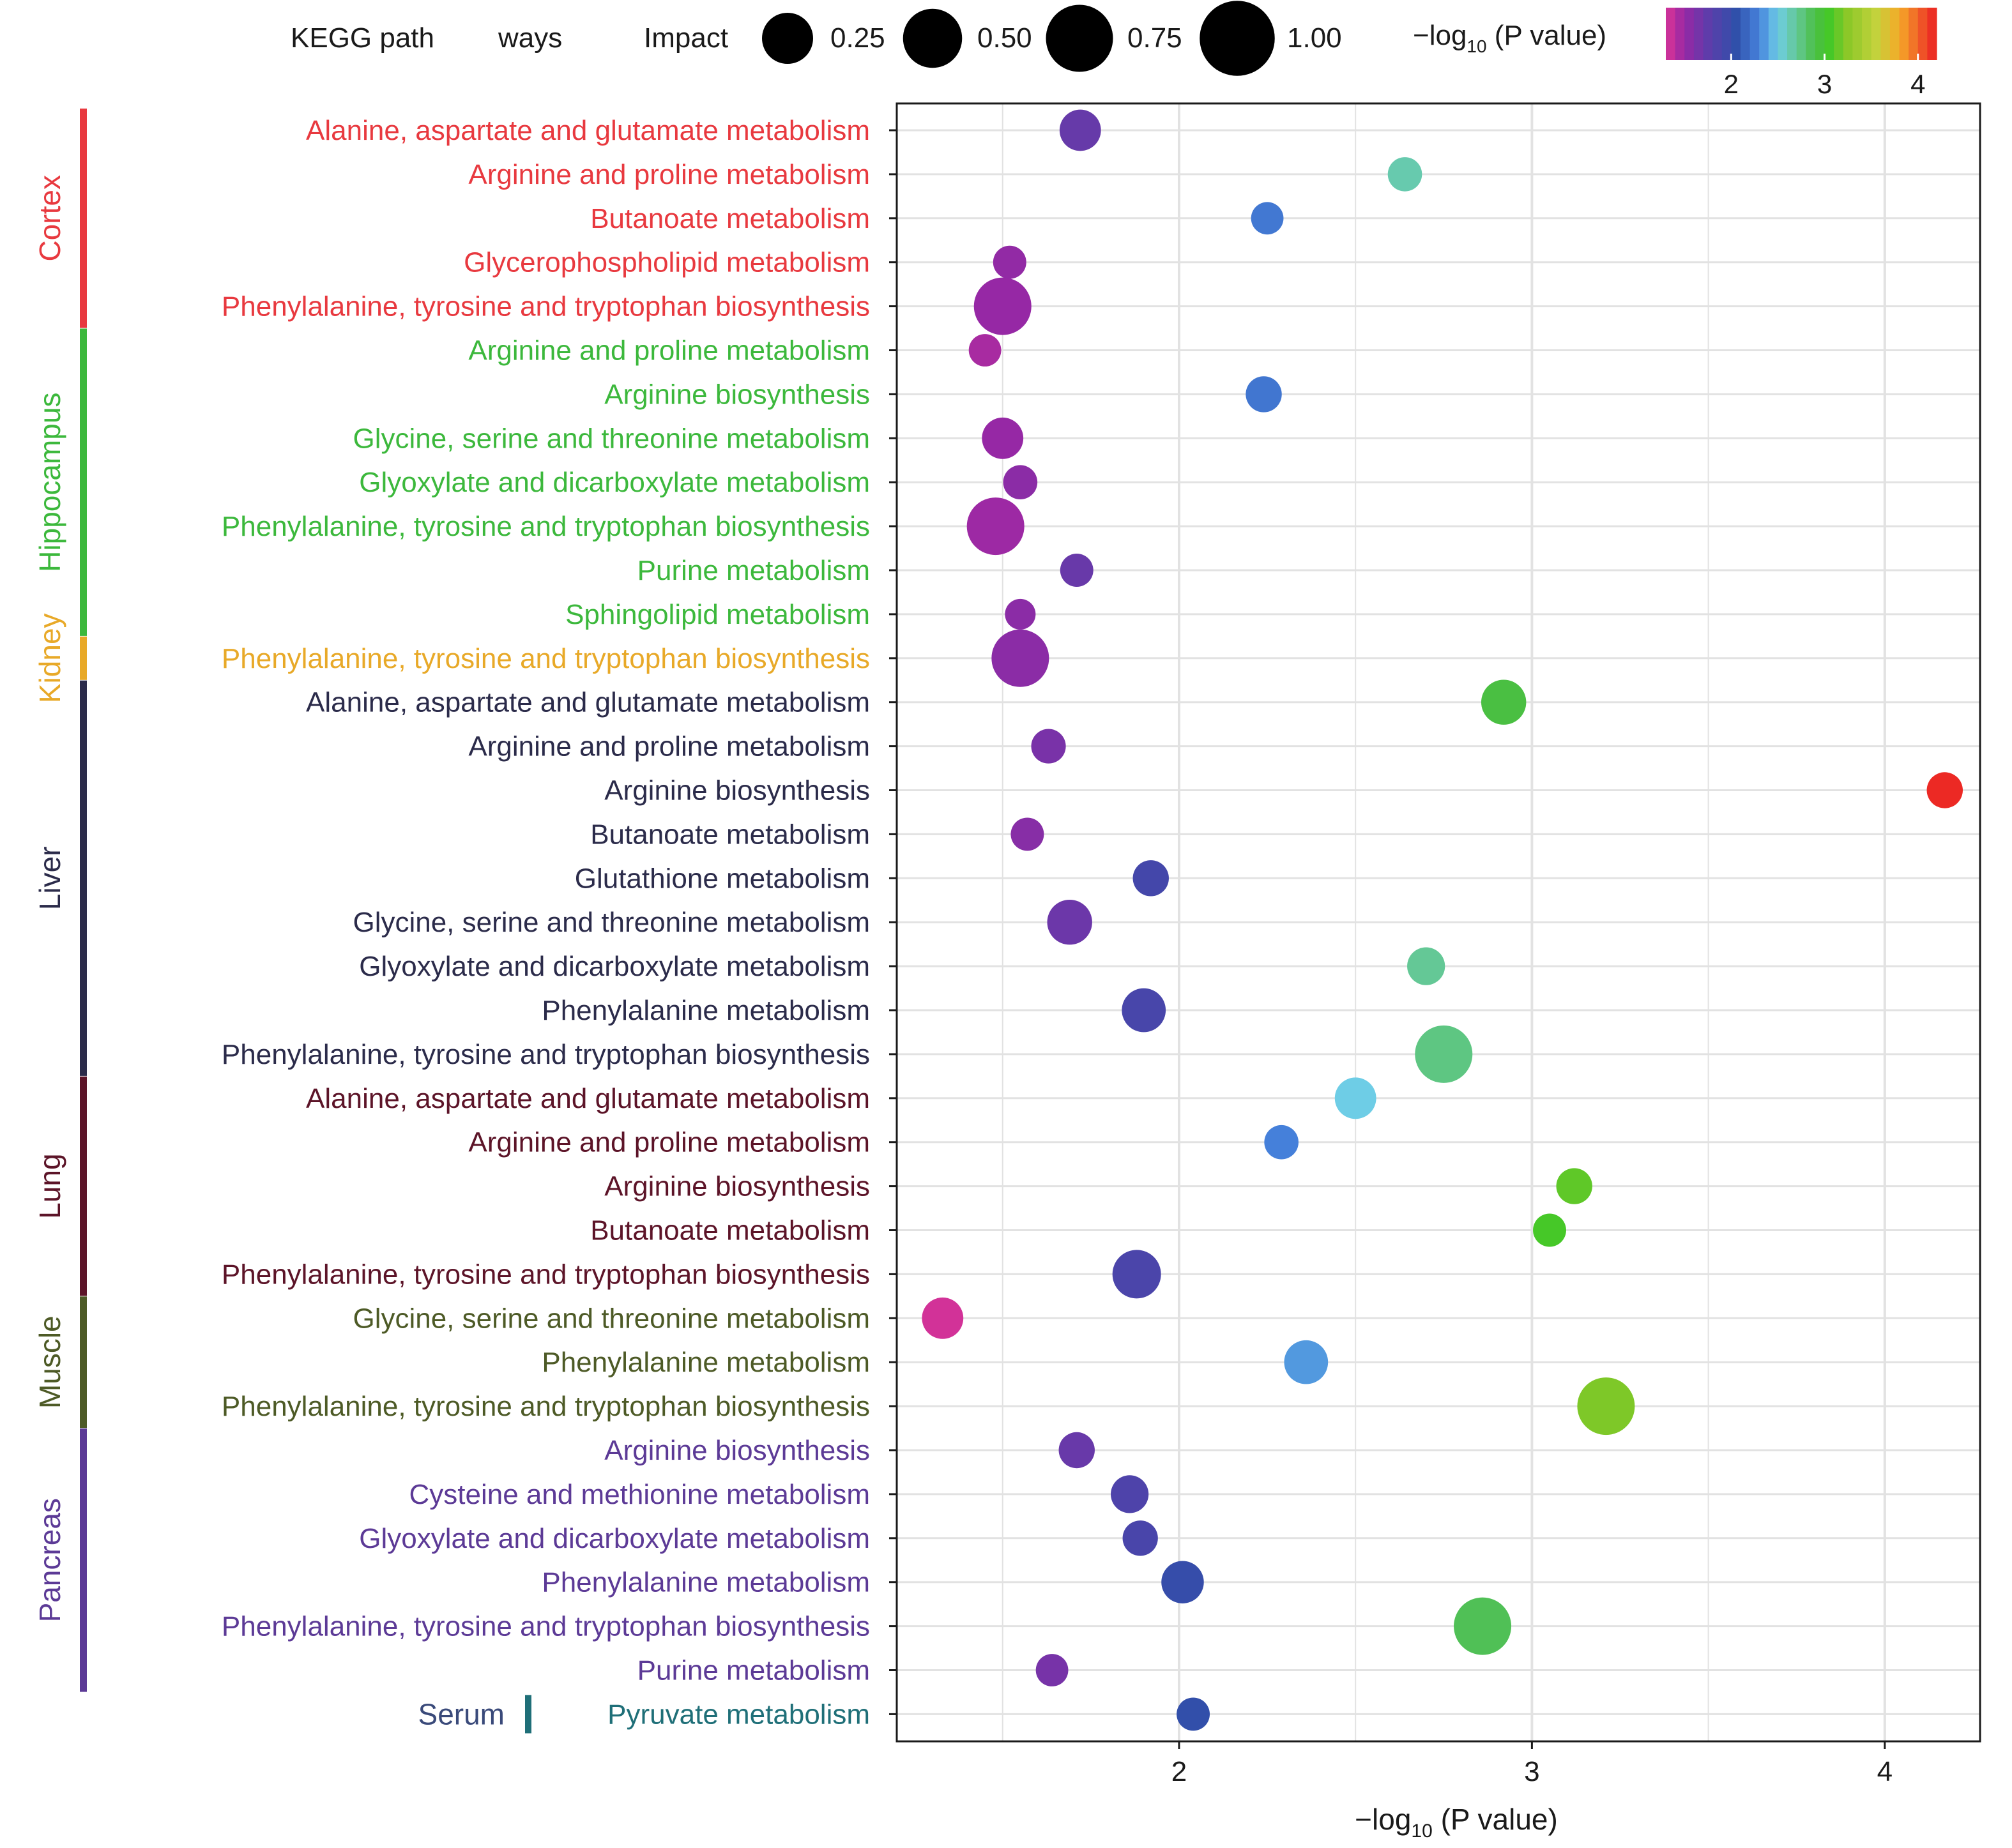 The height and width of the screenshot is (1848, 2012). Describe the element at coordinates (893, 922) in the screenshot. I see `y-ticks` at that location.